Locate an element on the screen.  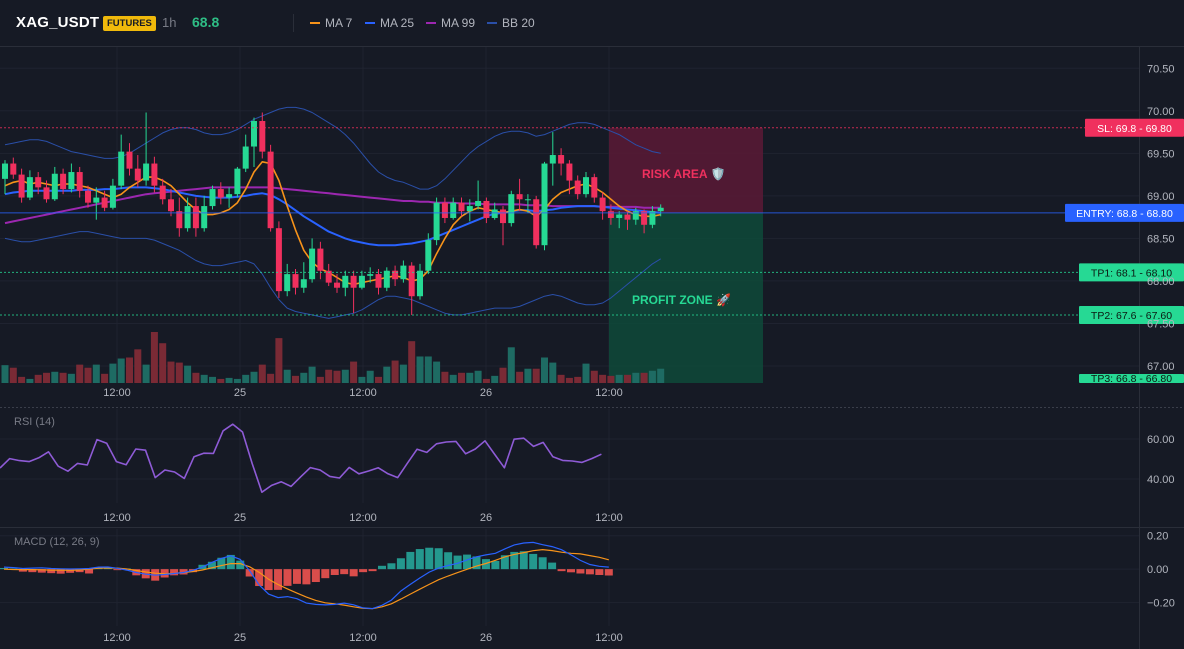
legend-label: BB 20 is located at coordinates (518, 23).